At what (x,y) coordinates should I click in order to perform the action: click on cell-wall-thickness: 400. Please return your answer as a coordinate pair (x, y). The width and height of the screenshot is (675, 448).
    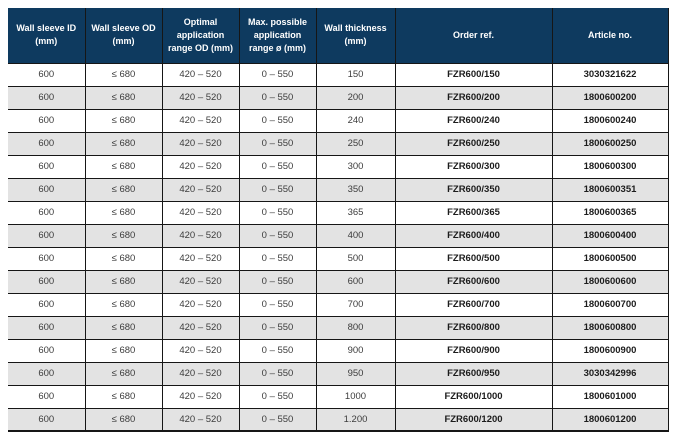
    Looking at the image, I should click on (355, 235).